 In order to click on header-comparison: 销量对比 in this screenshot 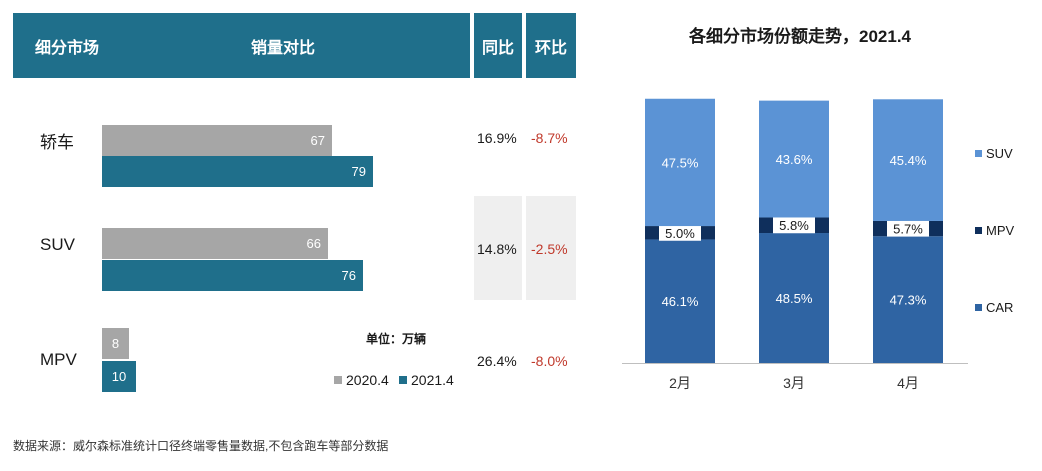, I will do `click(283, 48)`.